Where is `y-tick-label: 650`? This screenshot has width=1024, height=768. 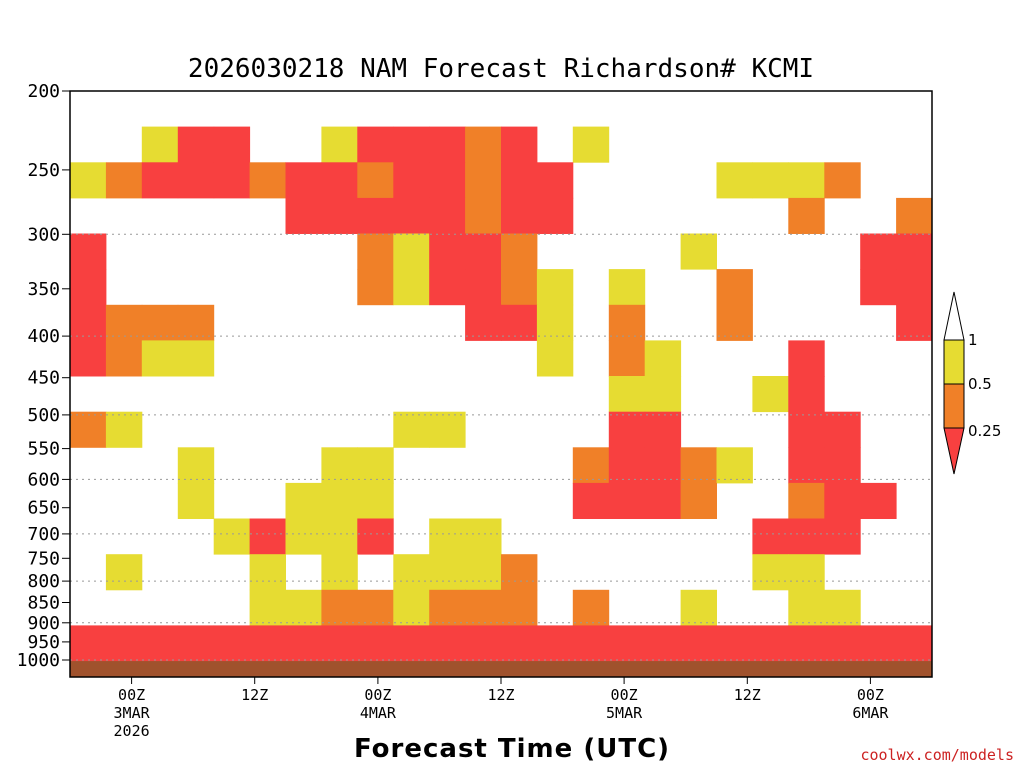
y-tick-label: 650 is located at coordinates (43, 508).